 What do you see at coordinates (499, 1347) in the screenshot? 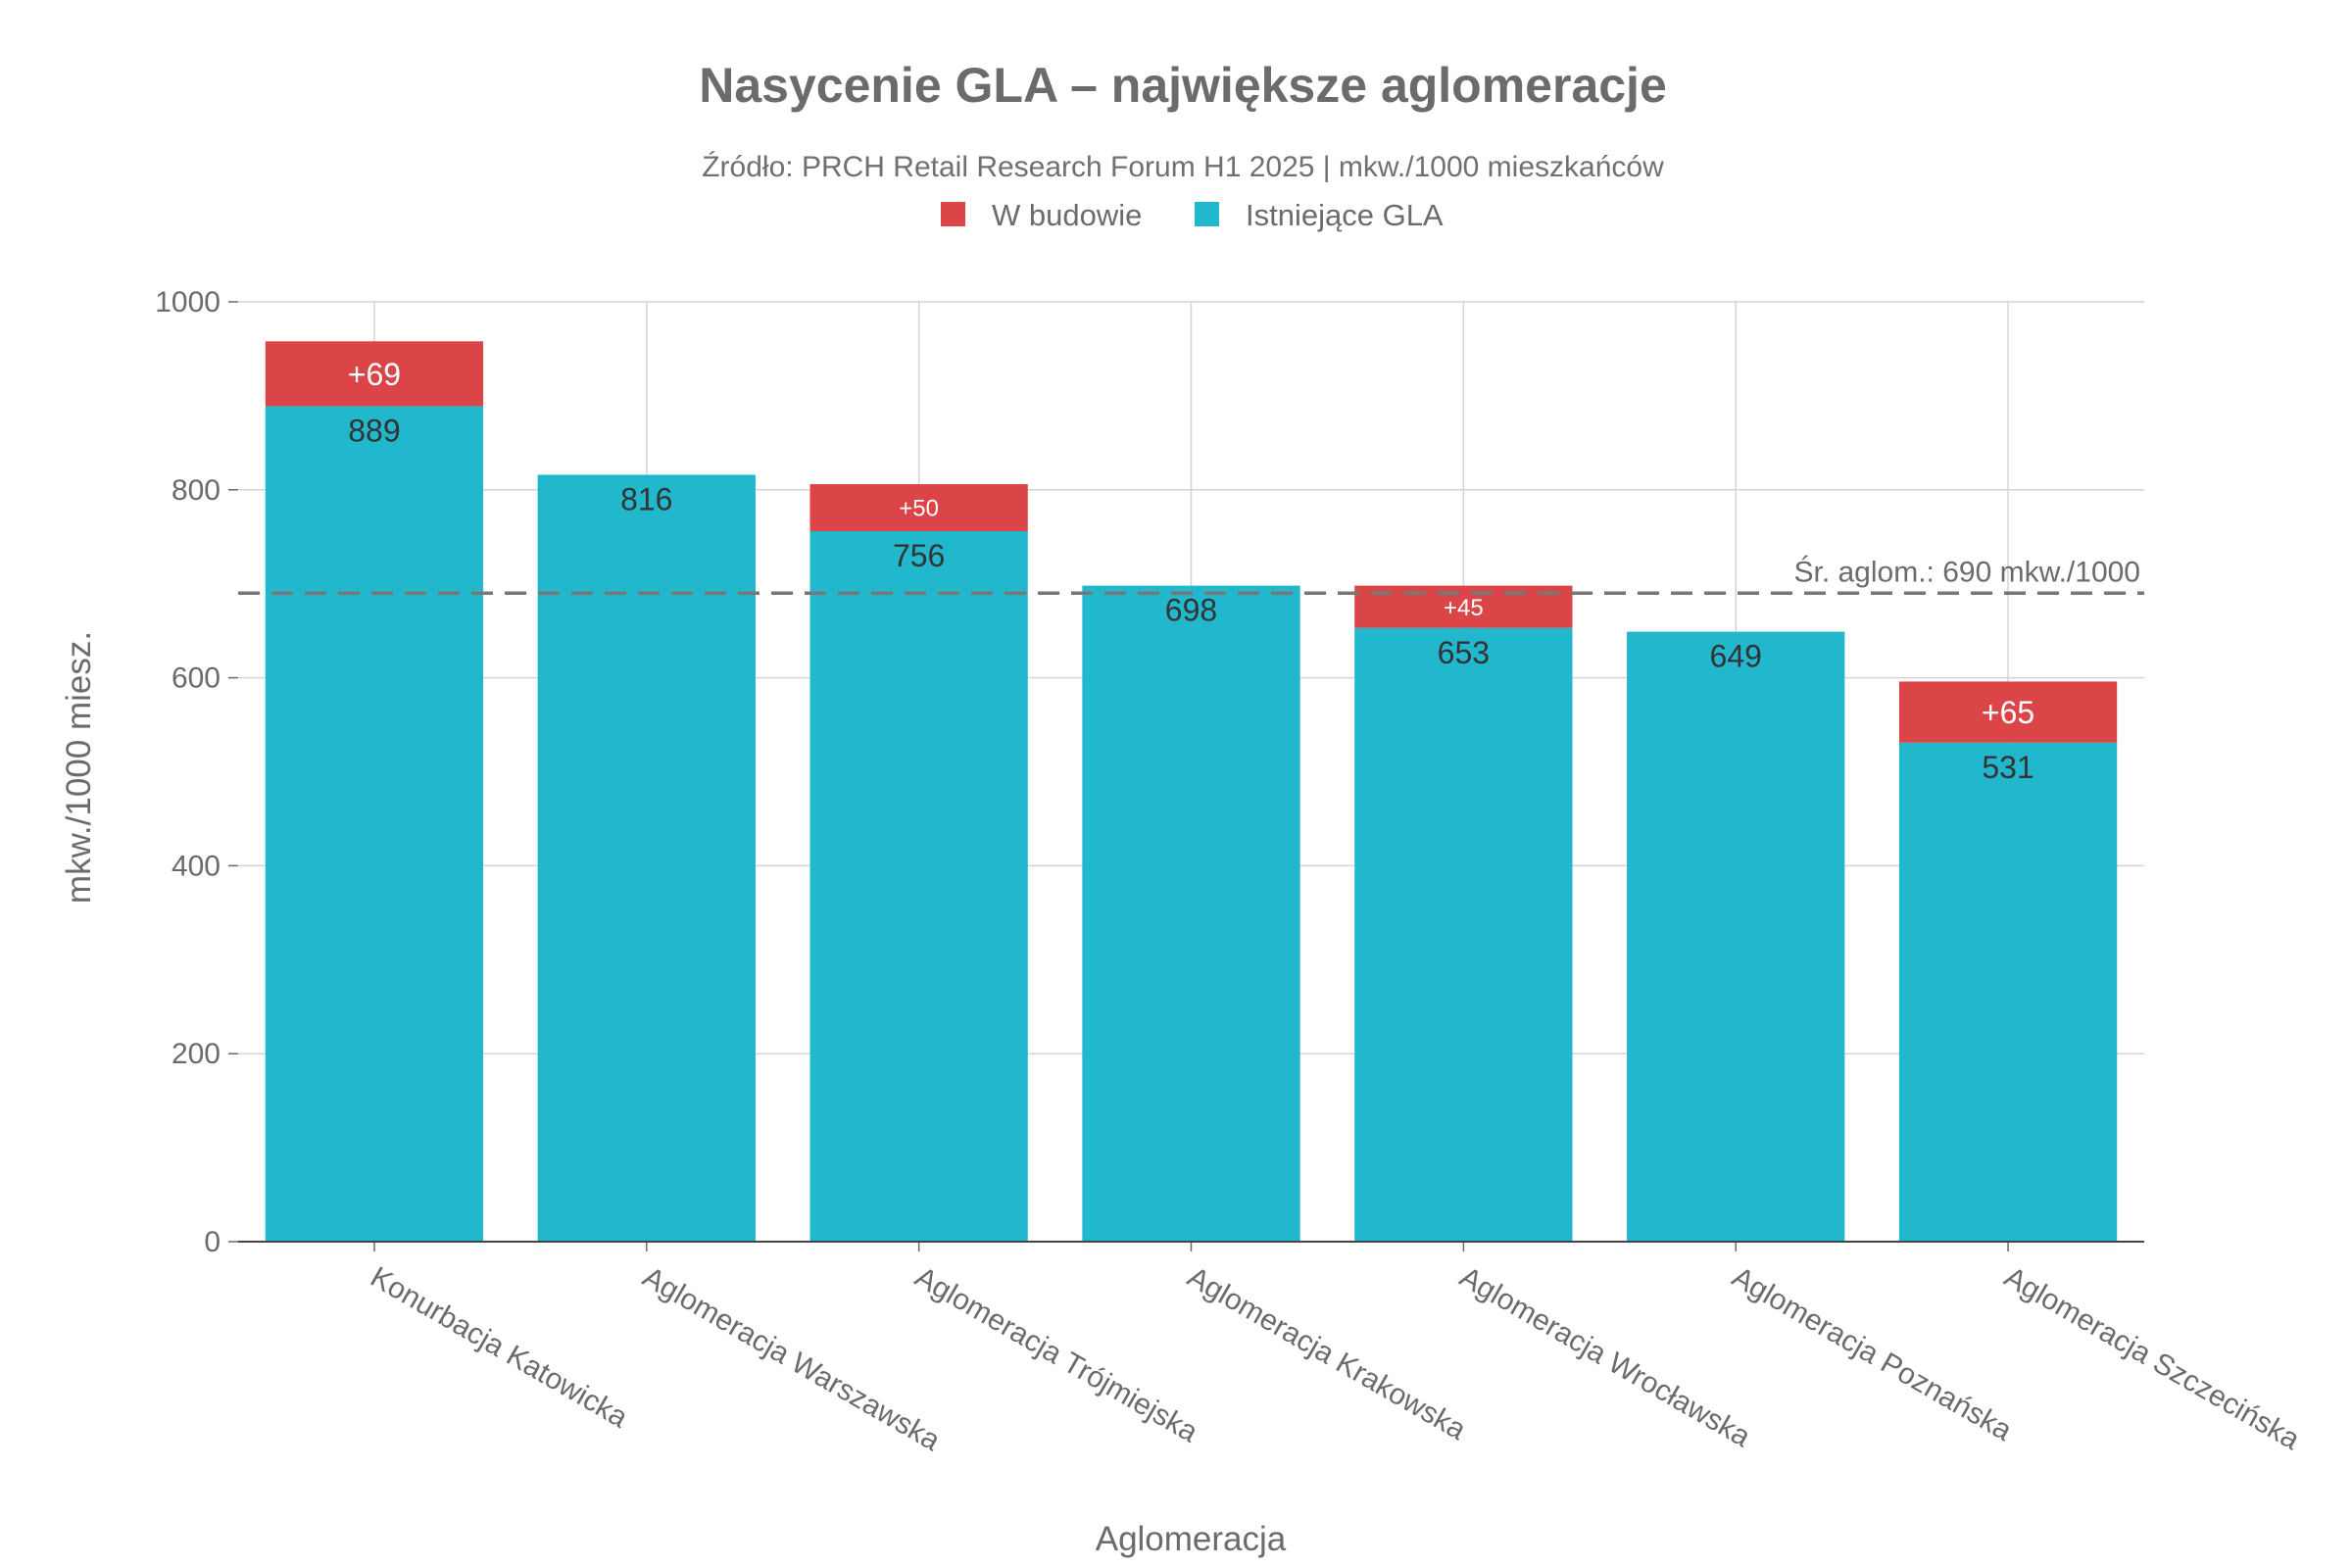
I see `x-tick-label-konurbacja-katowicka: Konurbacja Katowicka` at bounding box center [499, 1347].